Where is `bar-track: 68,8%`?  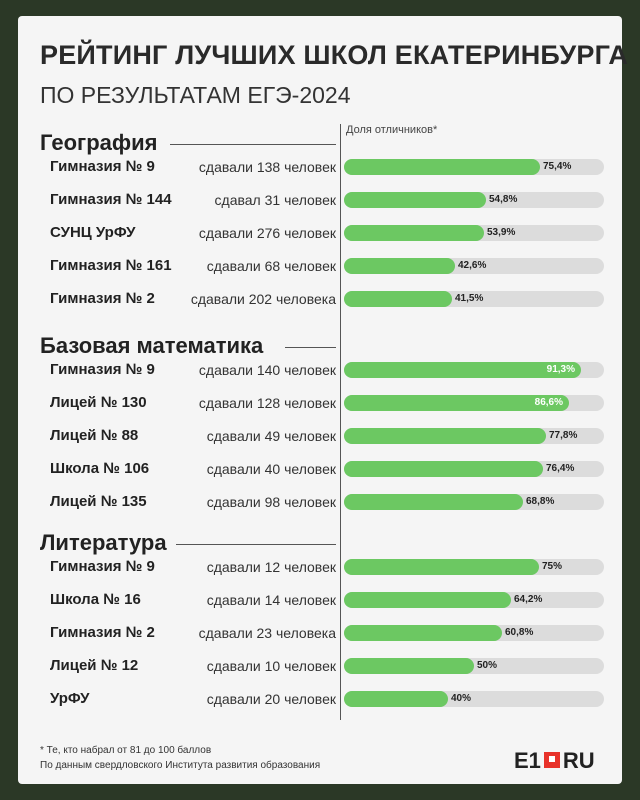 bar-track: 68,8% is located at coordinates (474, 502).